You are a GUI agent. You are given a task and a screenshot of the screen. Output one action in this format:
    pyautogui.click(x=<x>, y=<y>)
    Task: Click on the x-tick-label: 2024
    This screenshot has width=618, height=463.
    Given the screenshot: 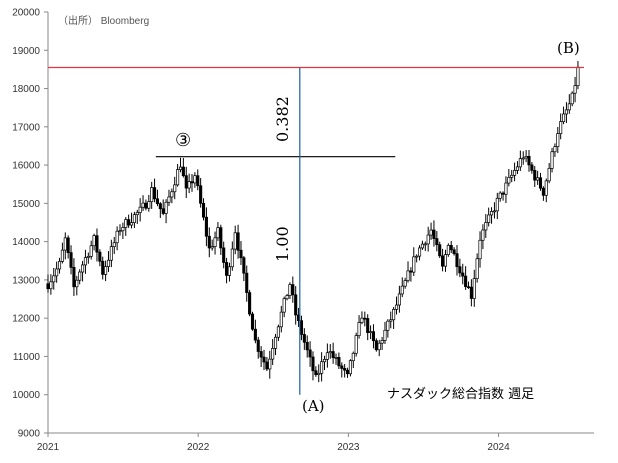 What is the action you would take?
    pyautogui.click(x=498, y=447)
    